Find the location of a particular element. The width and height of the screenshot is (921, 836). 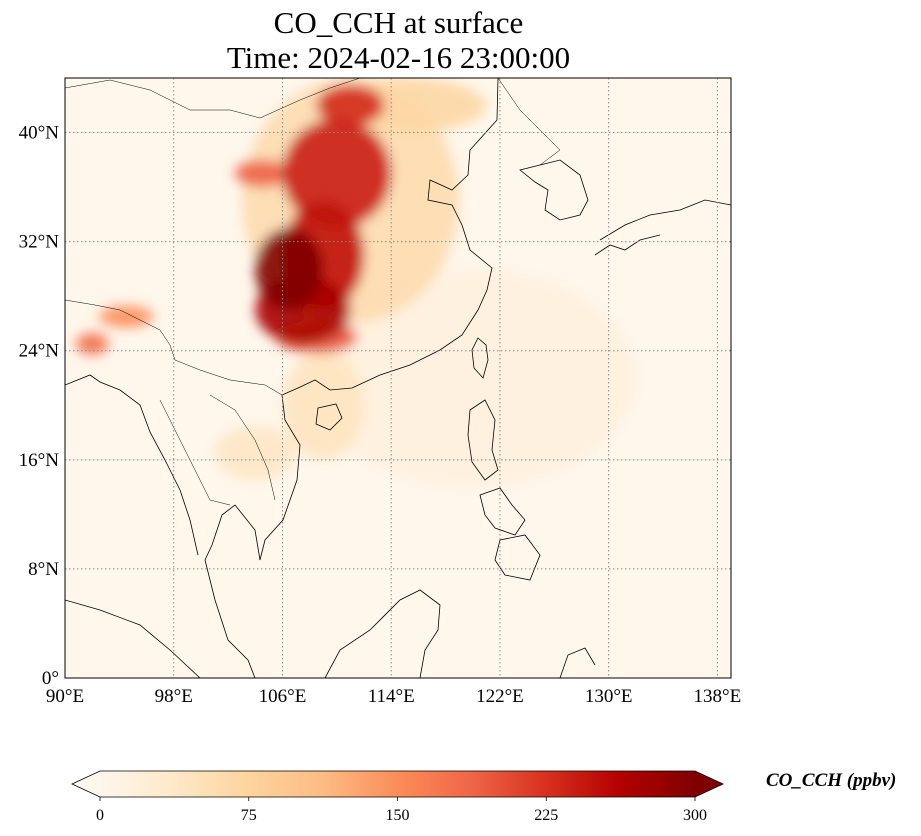

colorbar-tick-label: 300 is located at coordinates (695, 815).